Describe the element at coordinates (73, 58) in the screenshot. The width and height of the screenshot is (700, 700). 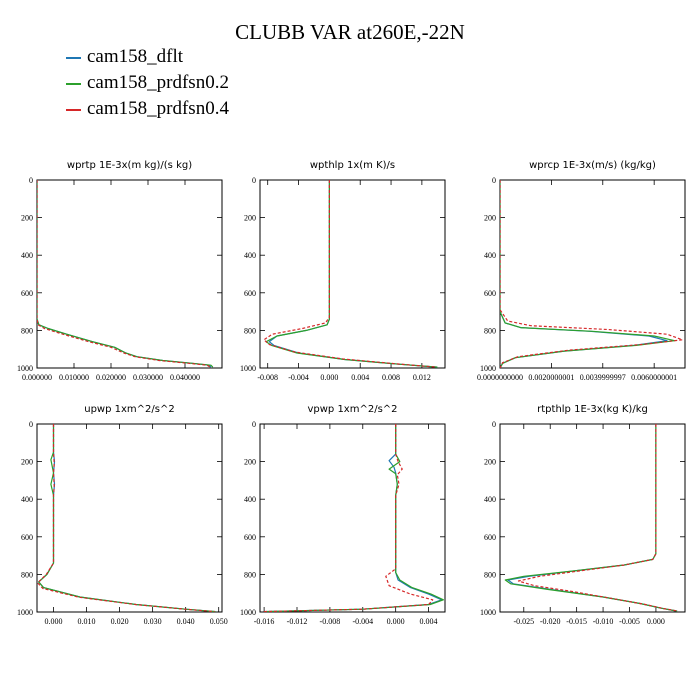
I see `legend-swatch-dflt` at that location.